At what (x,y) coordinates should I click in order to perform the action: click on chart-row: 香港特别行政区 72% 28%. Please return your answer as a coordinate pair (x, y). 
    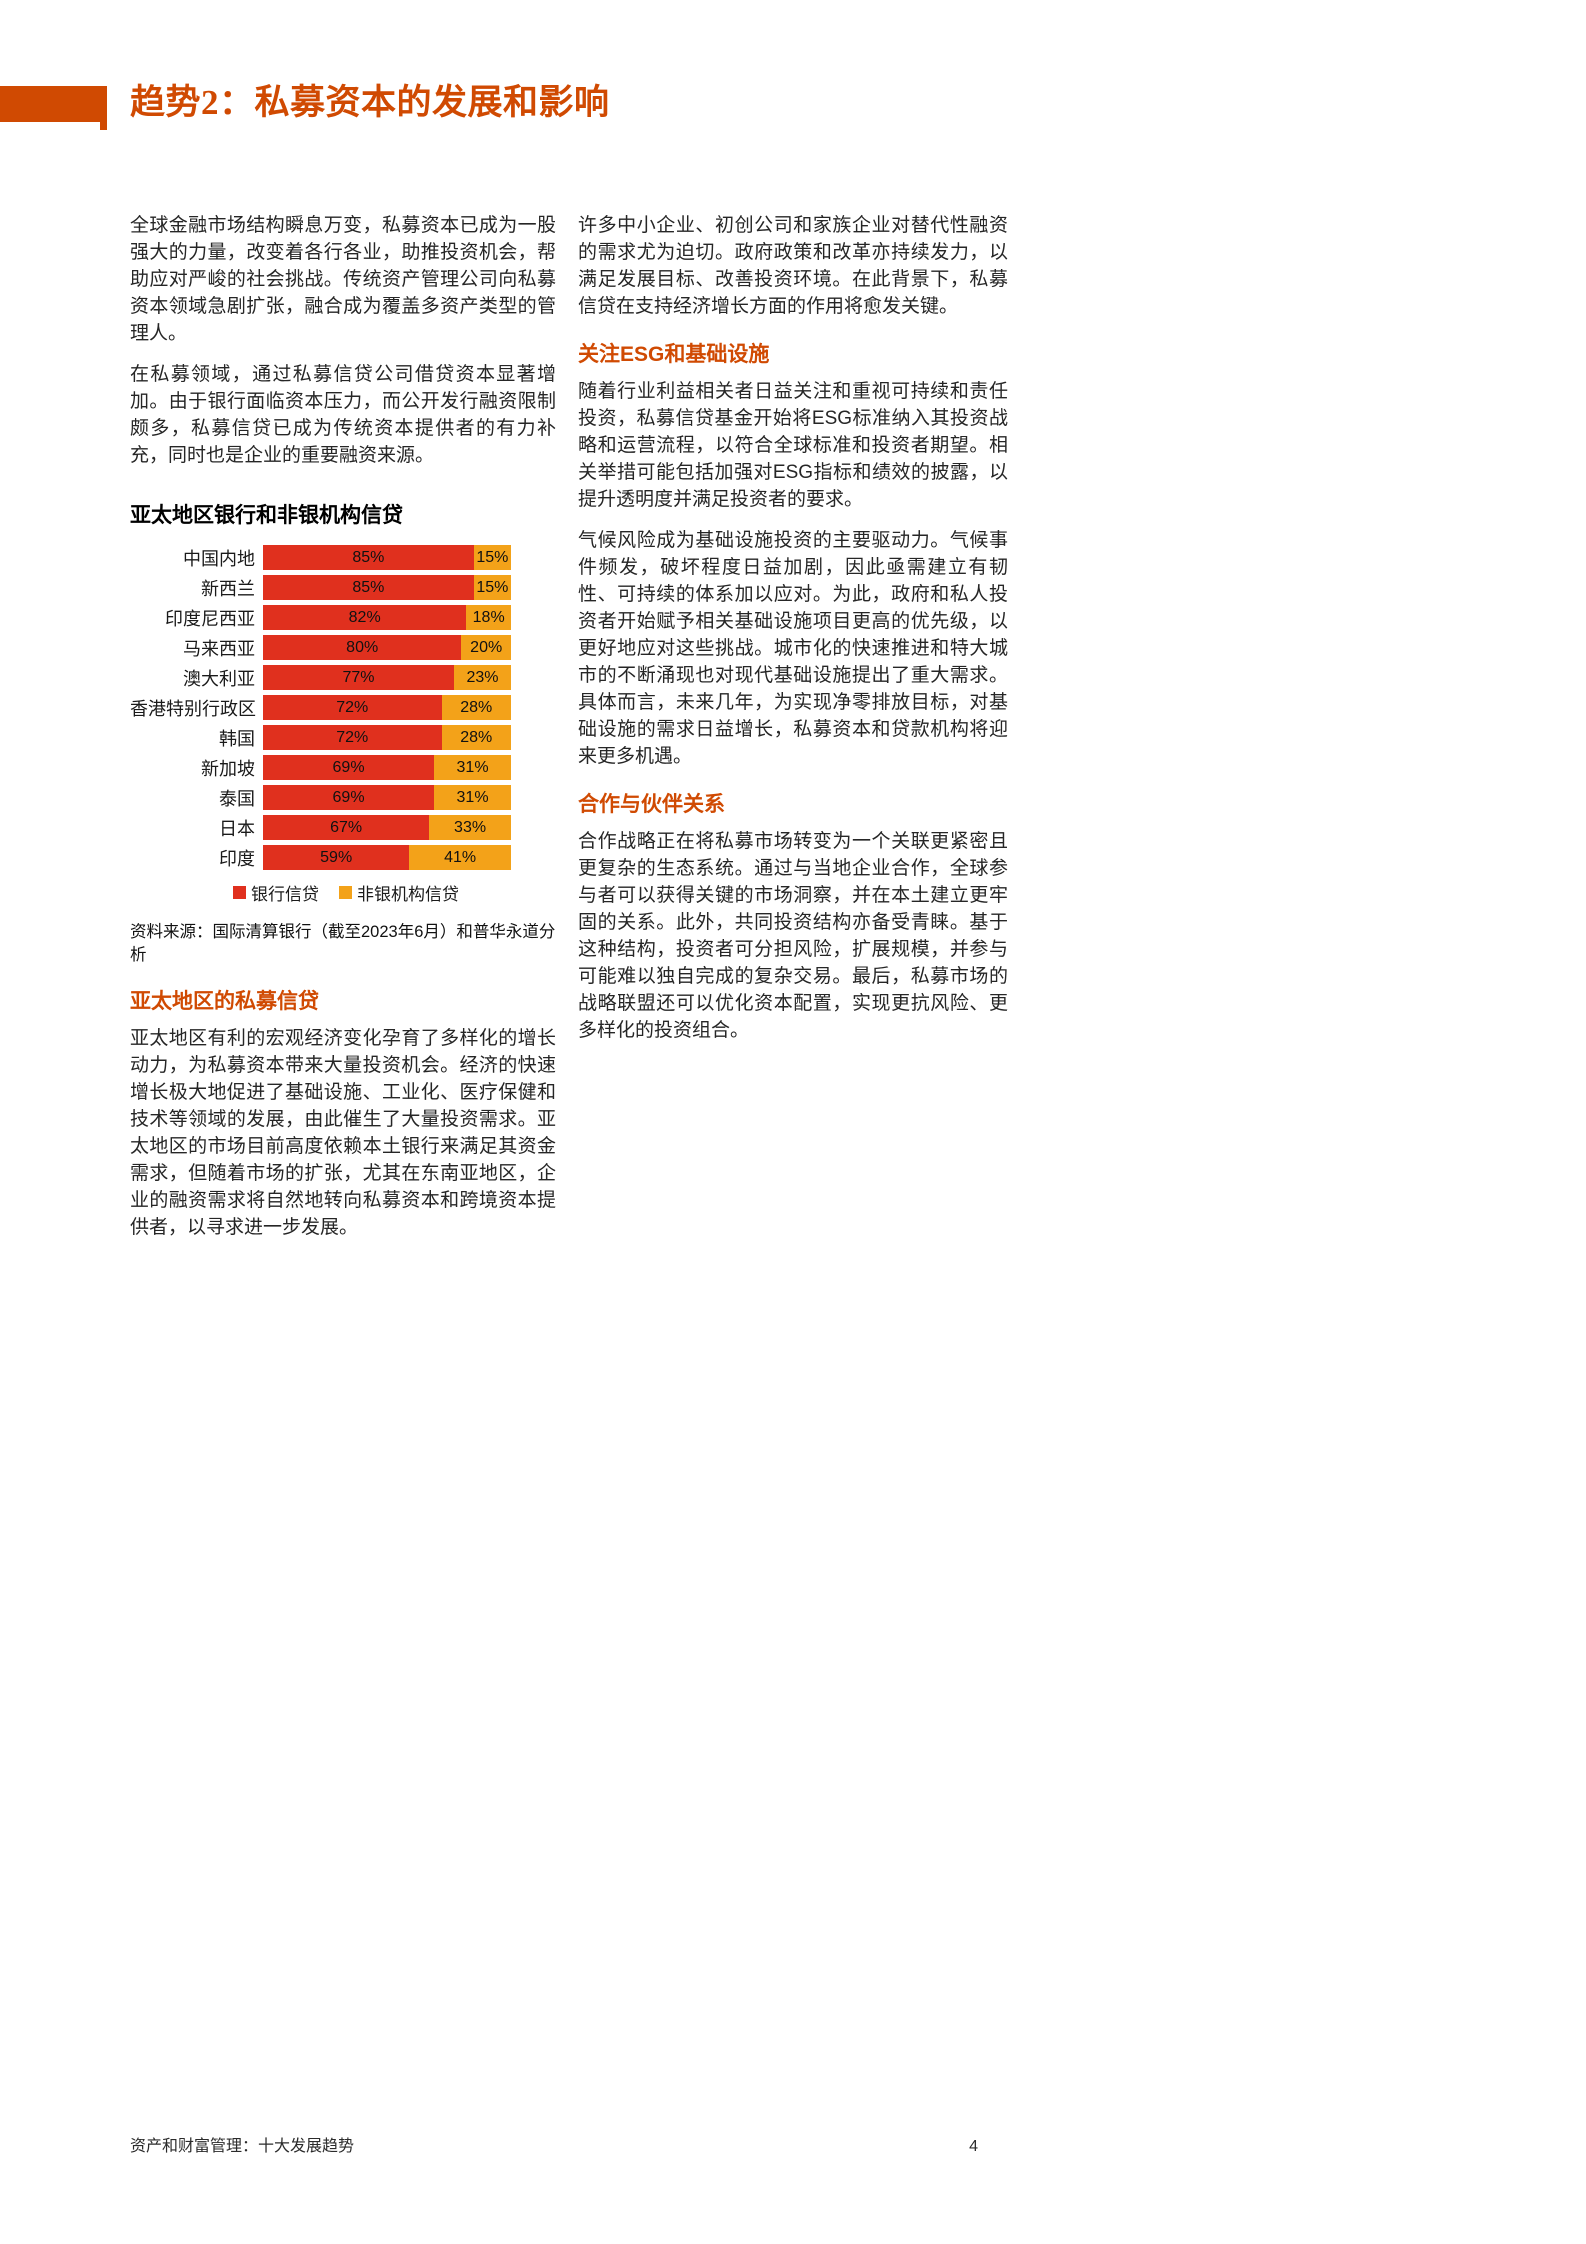
    Looking at the image, I should click on (343, 707).